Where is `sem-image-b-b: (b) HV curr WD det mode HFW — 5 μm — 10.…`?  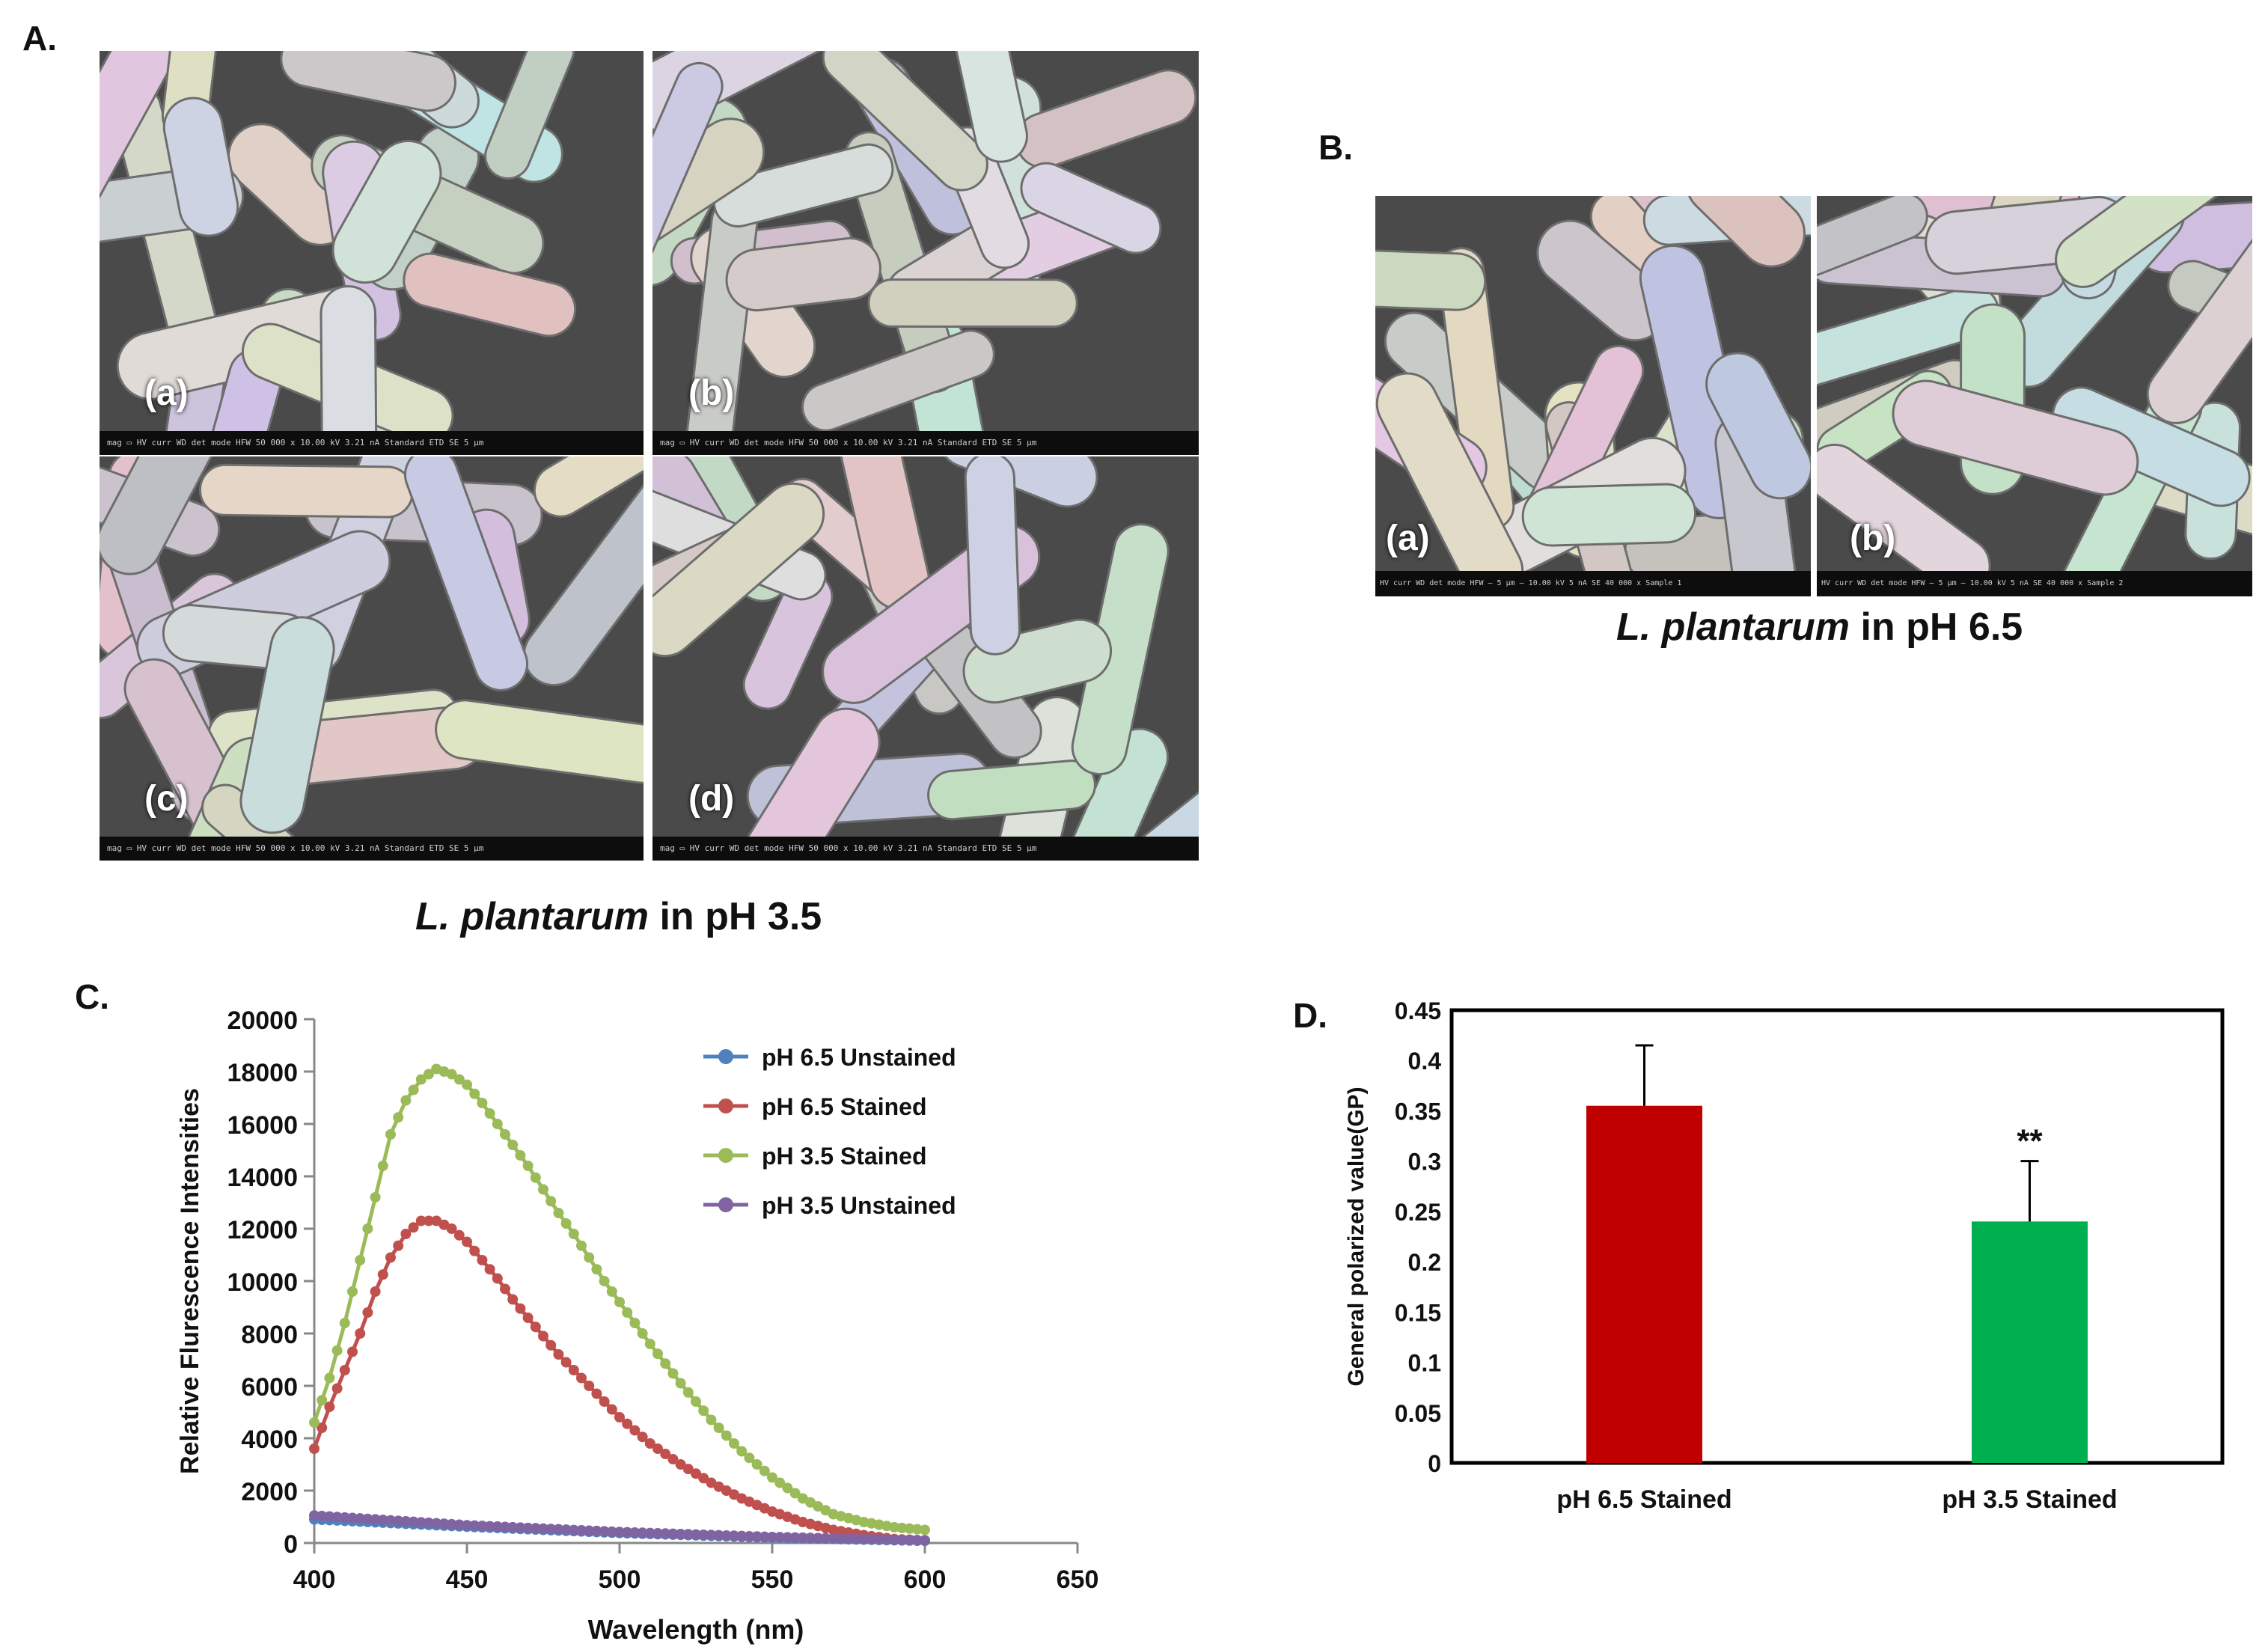
sem-image-b-b: (b) HV curr WD det mode HFW — 5 μm — 10.… is located at coordinates (2034, 396).